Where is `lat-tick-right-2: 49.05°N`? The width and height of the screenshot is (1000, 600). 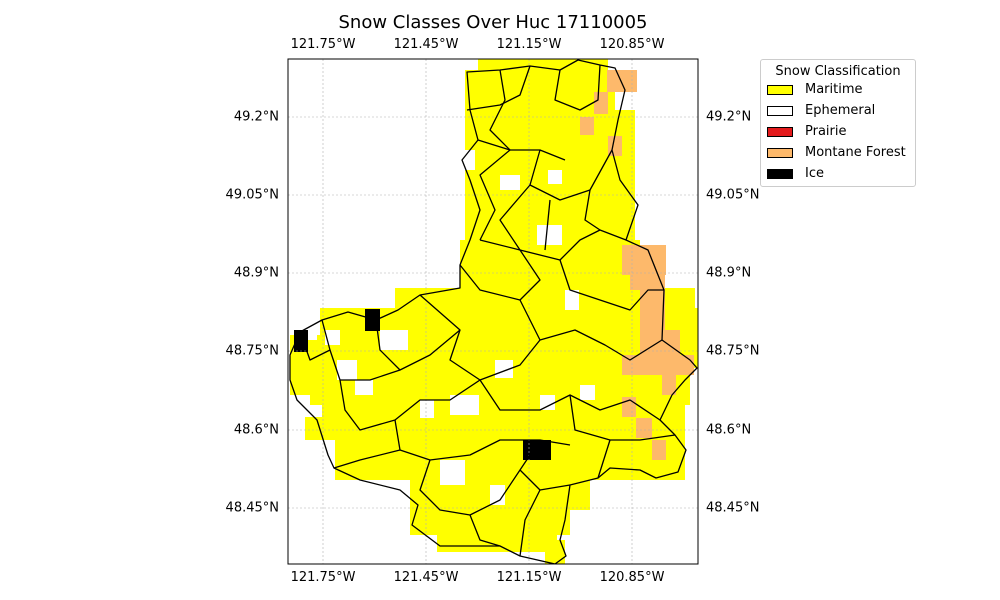 lat-tick-right-2: 49.05°N is located at coordinates (733, 195).